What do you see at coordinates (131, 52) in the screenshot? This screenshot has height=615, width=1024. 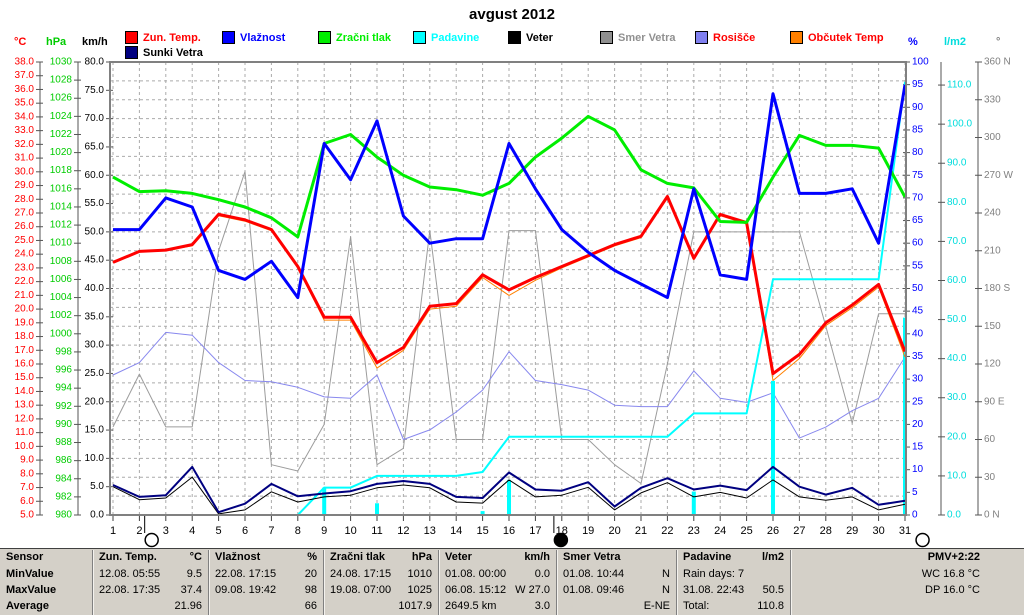 I see `legend-swatch-sunki-vetra` at bounding box center [131, 52].